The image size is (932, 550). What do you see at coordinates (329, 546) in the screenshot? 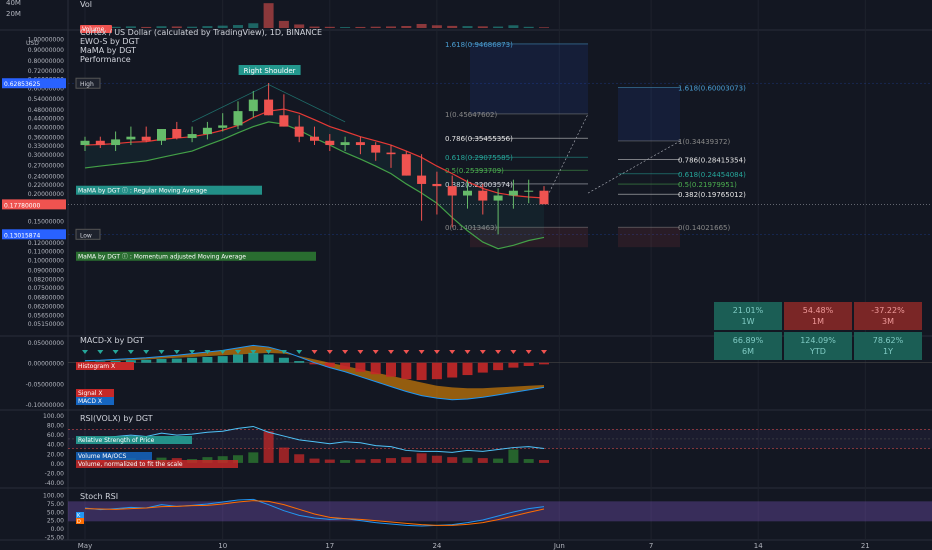
I see `time-tick: 17` at bounding box center [329, 546].